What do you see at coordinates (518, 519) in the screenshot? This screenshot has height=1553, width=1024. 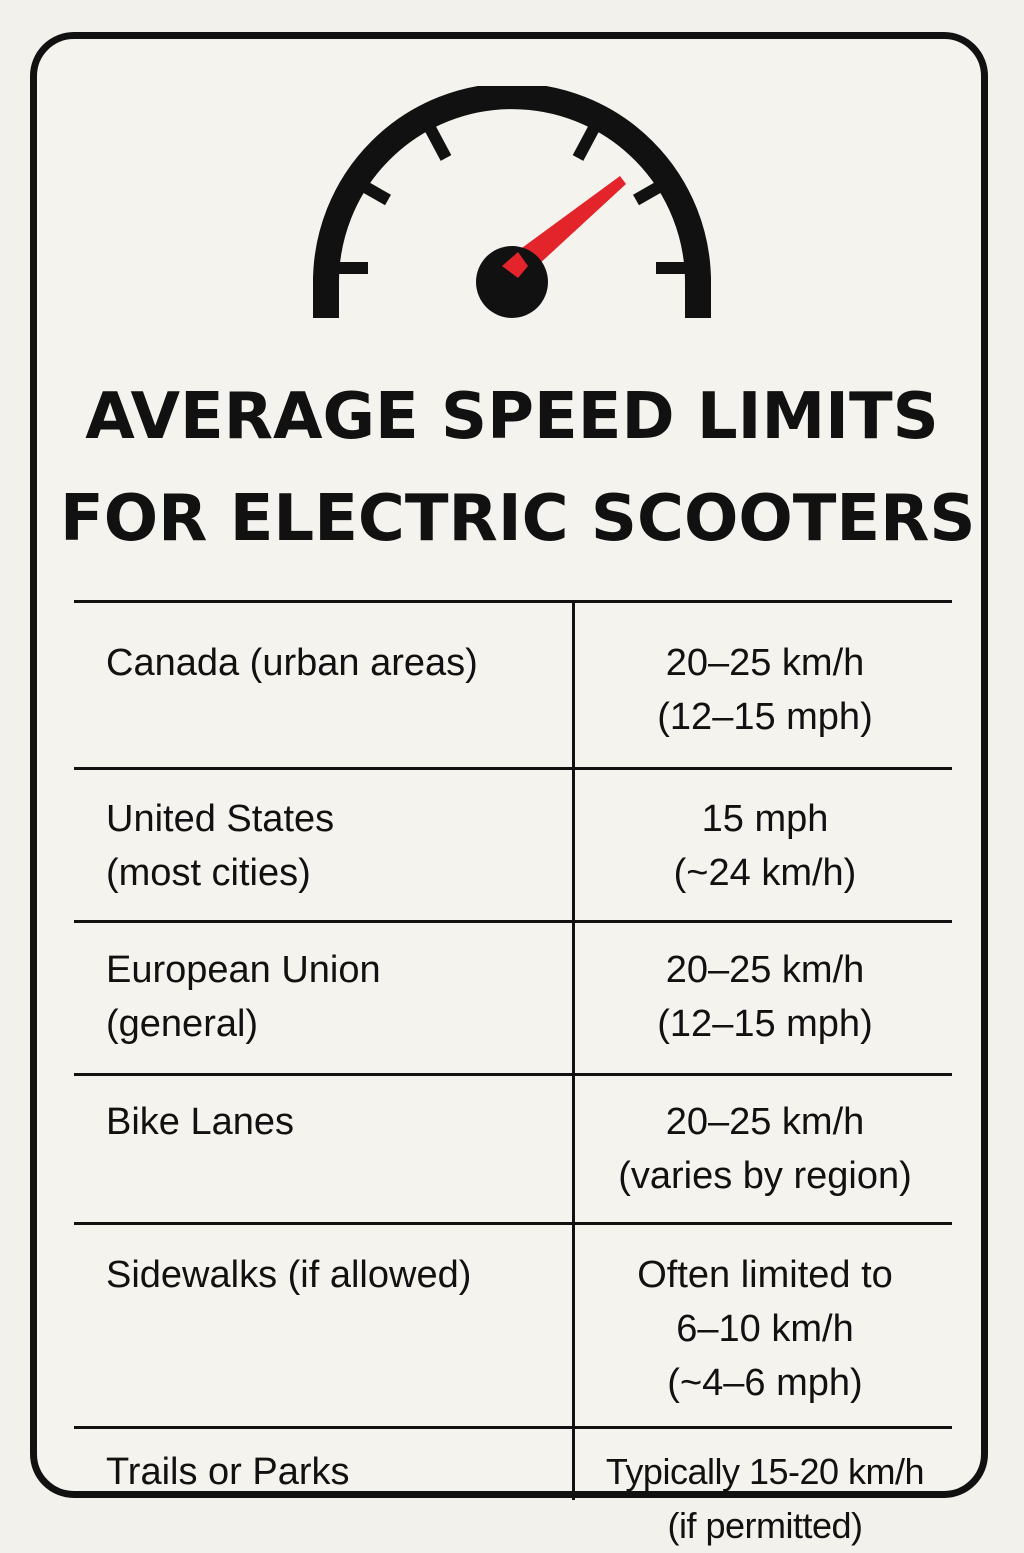 I see `title-line-2: FOR ELECTRIC SCOOTERS` at bounding box center [518, 519].